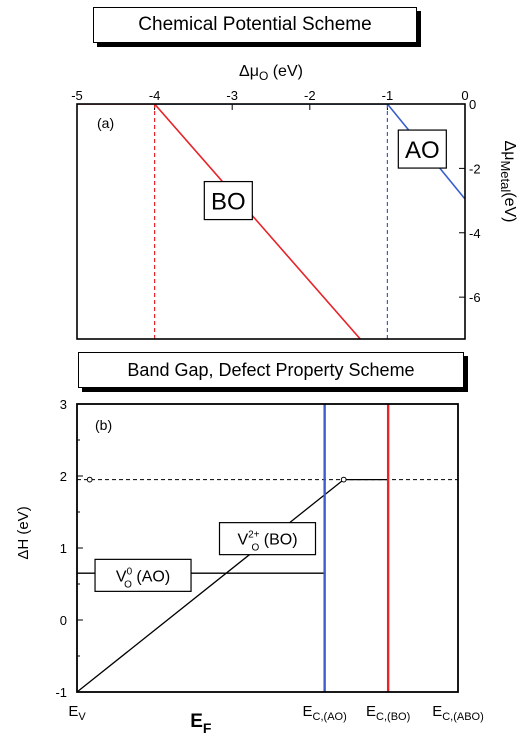 This screenshot has height=739, width=528. I want to click on chart-b-xlabel-main: E, so click(196, 721).